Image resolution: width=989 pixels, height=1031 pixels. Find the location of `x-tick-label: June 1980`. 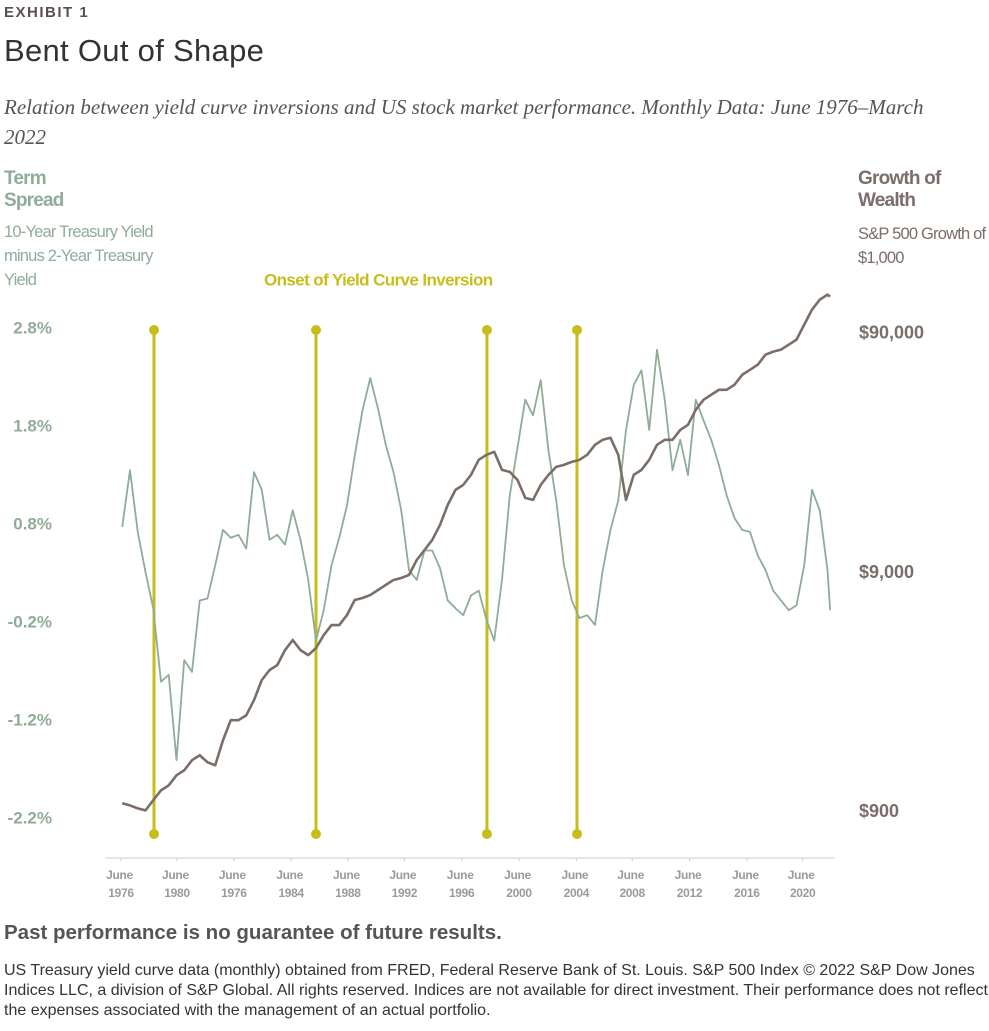

x-tick-label: June 1980 is located at coordinates (177, 884).